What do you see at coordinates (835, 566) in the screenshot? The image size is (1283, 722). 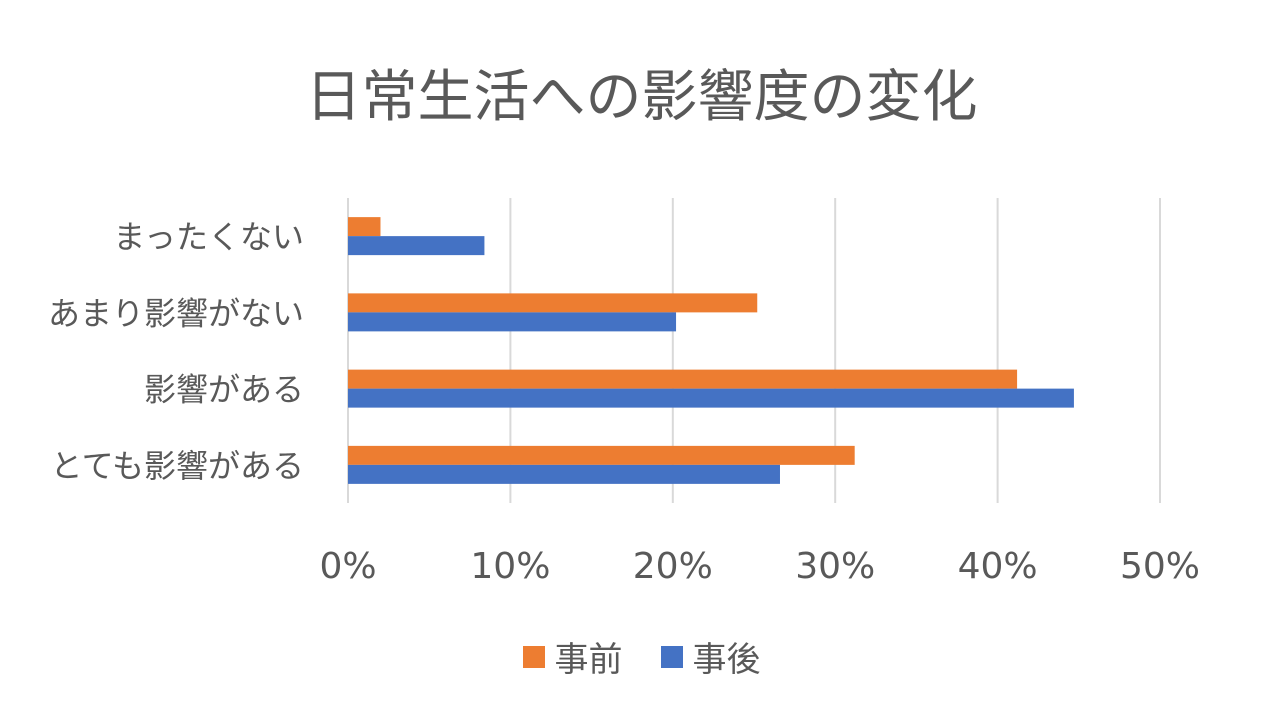 I see `x-tick-label: 30%` at bounding box center [835, 566].